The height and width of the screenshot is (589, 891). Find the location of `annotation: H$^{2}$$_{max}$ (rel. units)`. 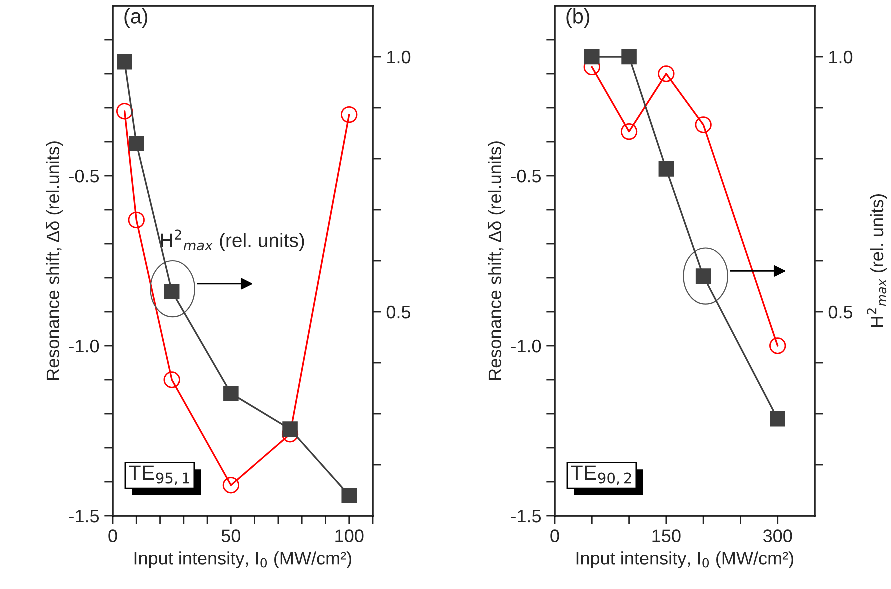

annotation: H$^{2}$$_{max}$ (rel. units) is located at coordinates (232, 241).